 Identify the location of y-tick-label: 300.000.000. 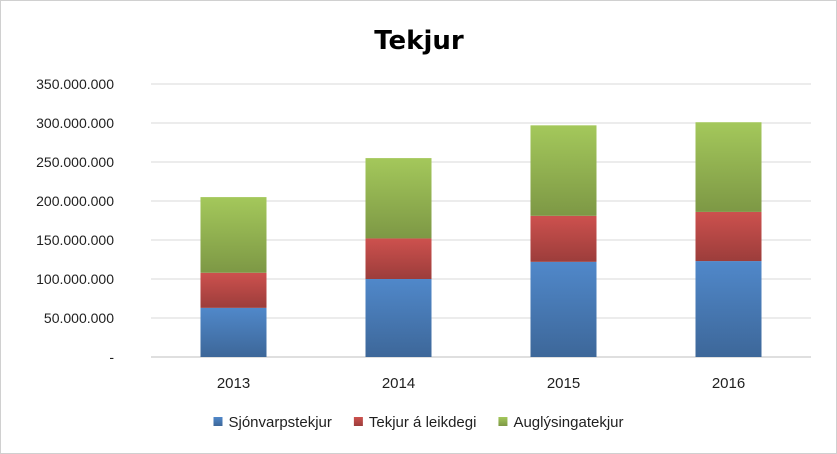
(75, 123).